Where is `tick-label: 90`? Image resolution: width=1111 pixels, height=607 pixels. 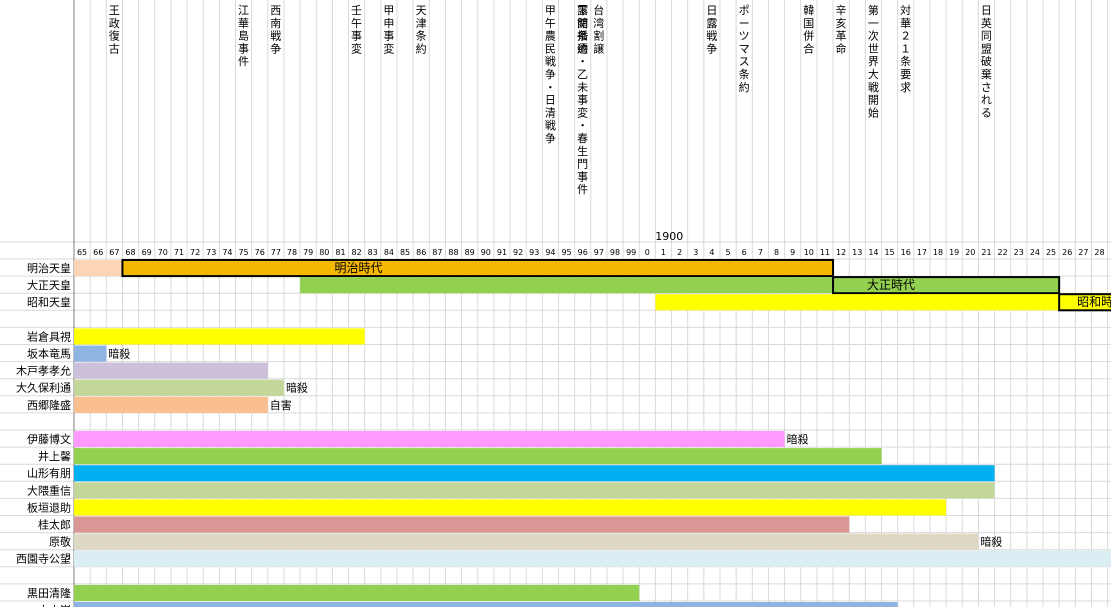
tick-label: 90 is located at coordinates (486, 252).